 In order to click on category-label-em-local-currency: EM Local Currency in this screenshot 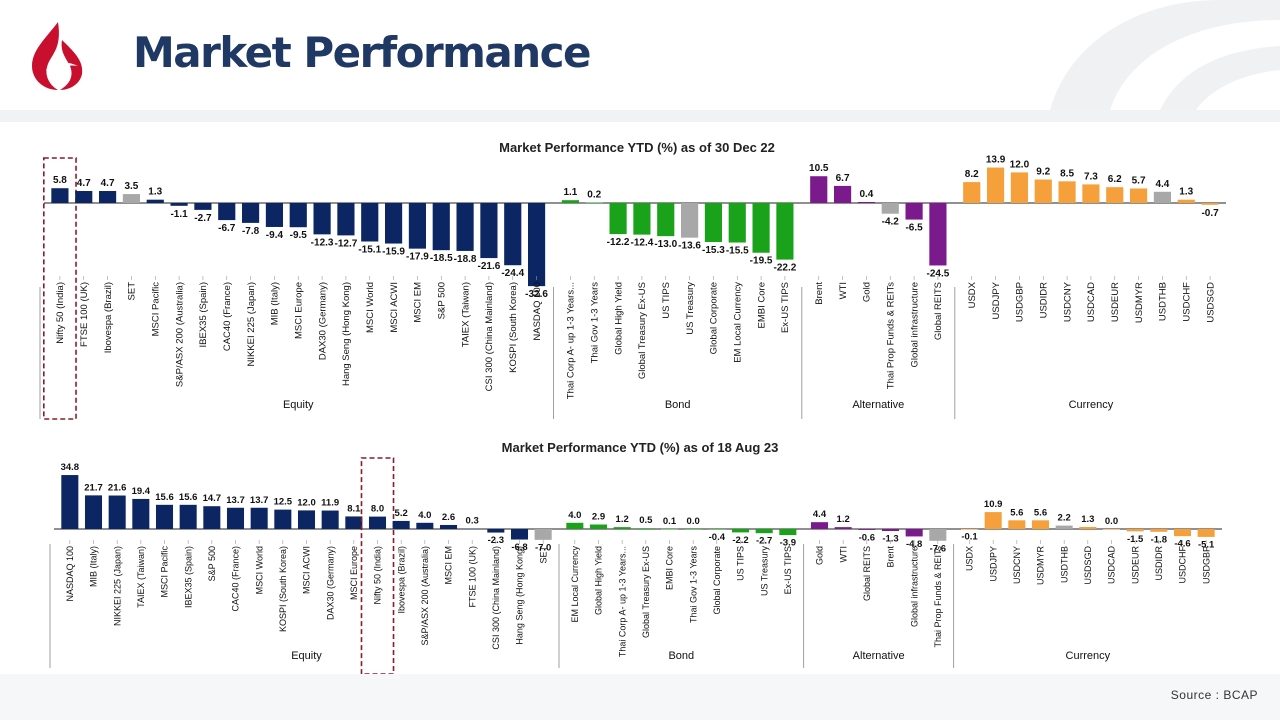, I will do `click(575, 584)`.